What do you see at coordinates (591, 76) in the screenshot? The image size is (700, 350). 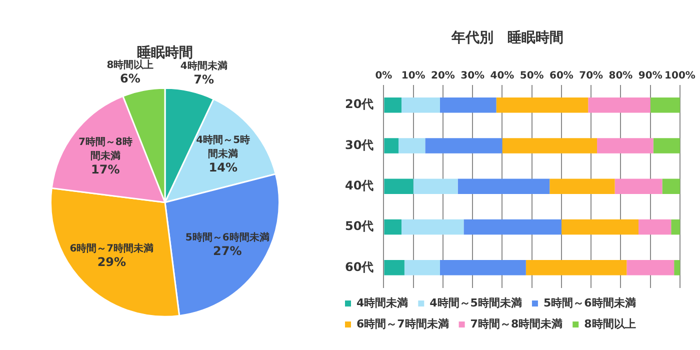 I see `x-tick-label: 70%` at bounding box center [591, 76].